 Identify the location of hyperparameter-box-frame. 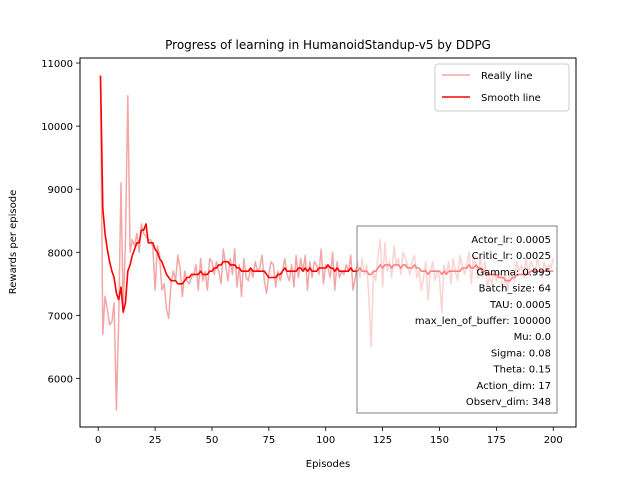
(457, 319).